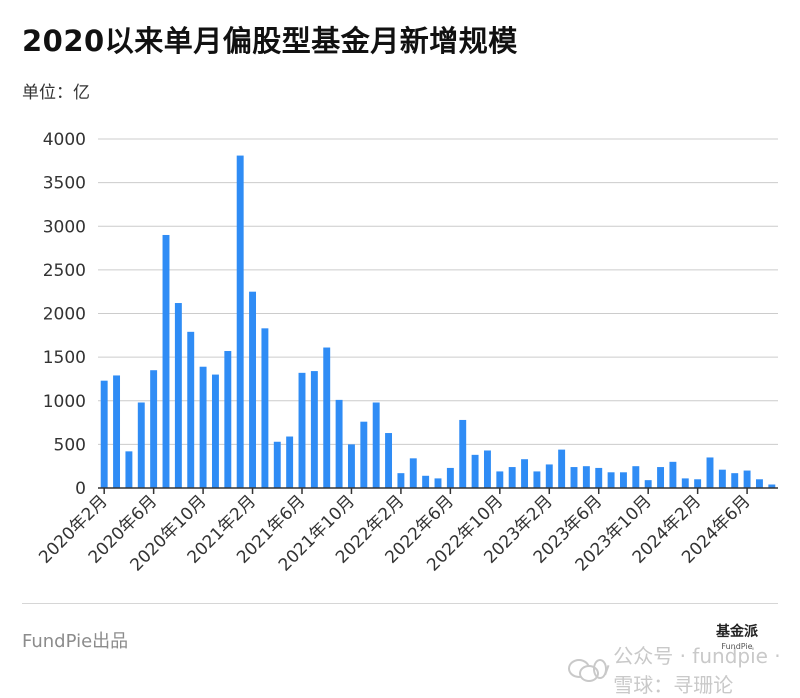  What do you see at coordinates (583, 669) in the screenshot?
I see `wechat-icon` at bounding box center [583, 669].